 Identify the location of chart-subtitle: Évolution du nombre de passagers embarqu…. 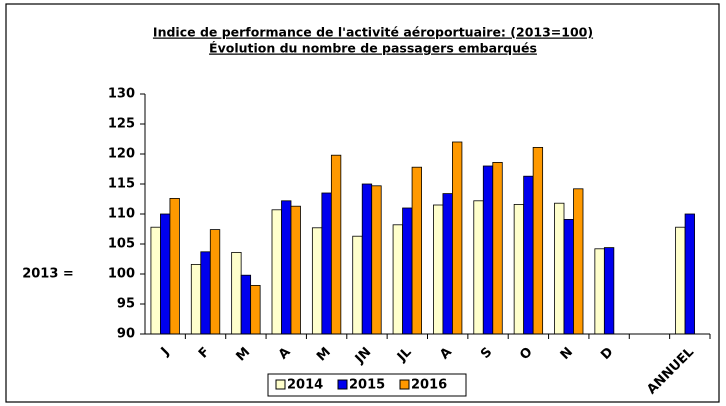
(373, 48).